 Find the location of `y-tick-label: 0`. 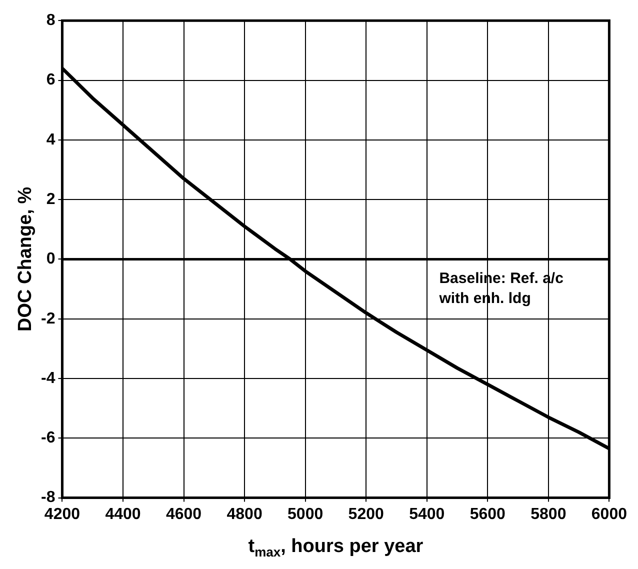

y-tick-label: 0 is located at coordinates (51, 259).